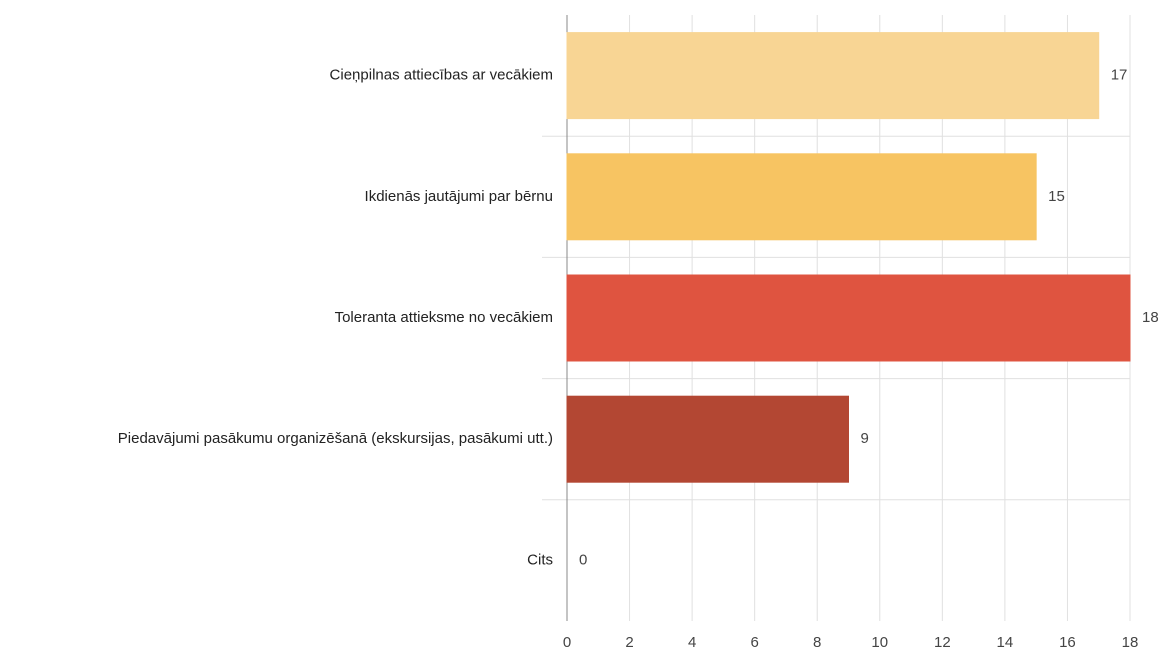 The width and height of the screenshot is (1161, 650). I want to click on data-label: 17, so click(1119, 75).